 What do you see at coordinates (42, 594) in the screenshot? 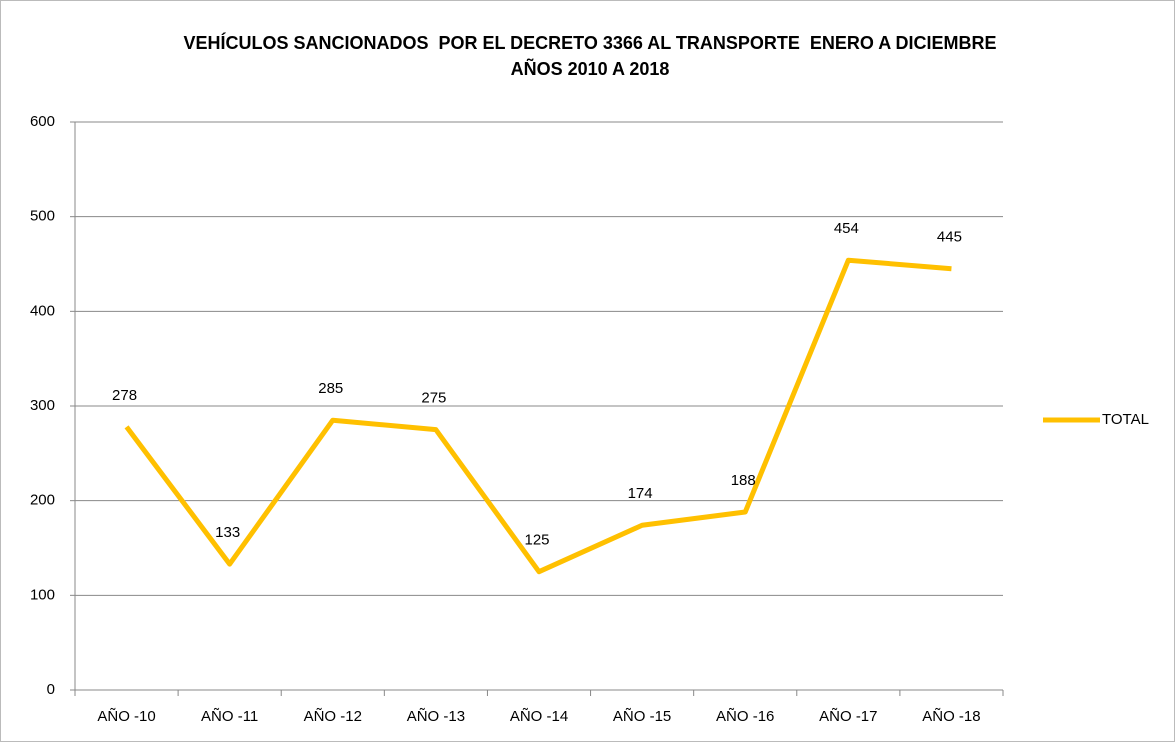
I see `y-tick-label: 100` at bounding box center [42, 594].